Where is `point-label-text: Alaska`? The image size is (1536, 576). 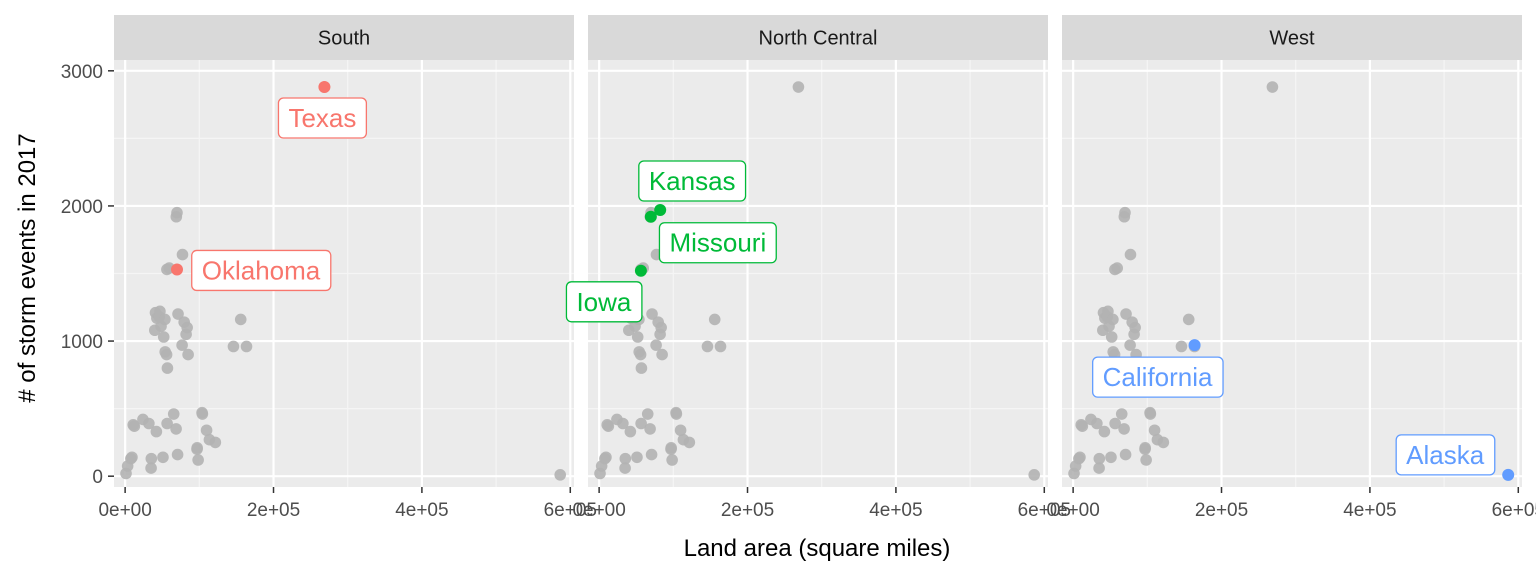
point-label-text: Alaska is located at coordinates (1445, 455).